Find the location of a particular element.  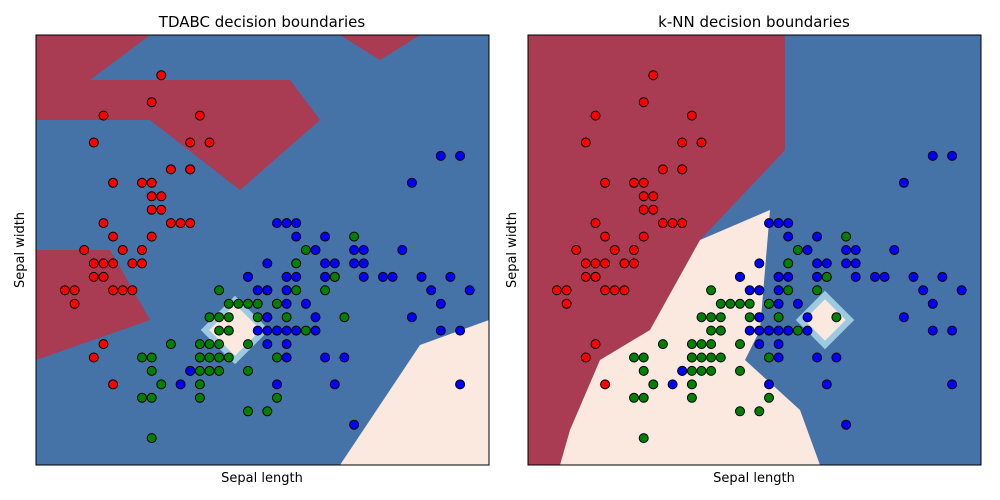

tdabc-red-region-left is located at coordinates (93, 305).